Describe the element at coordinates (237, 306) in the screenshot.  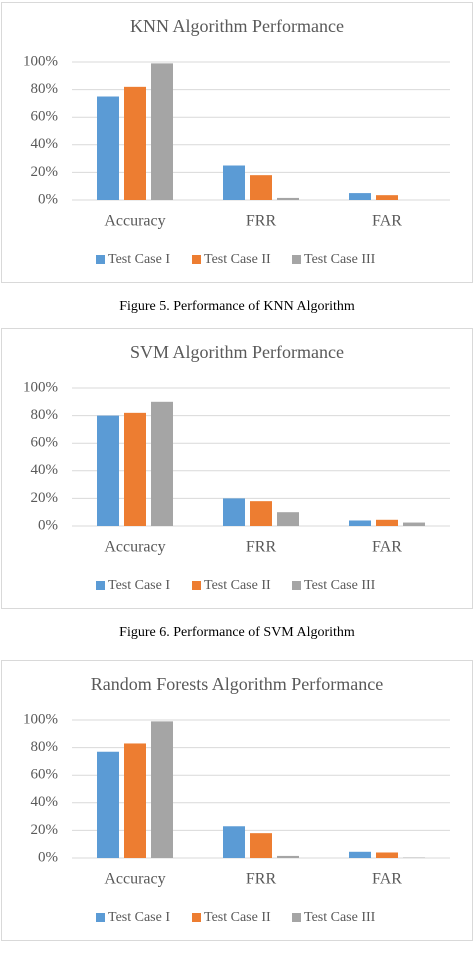
I see `figure-caption: Figure 5. Performance of KNN Algorithm` at that location.